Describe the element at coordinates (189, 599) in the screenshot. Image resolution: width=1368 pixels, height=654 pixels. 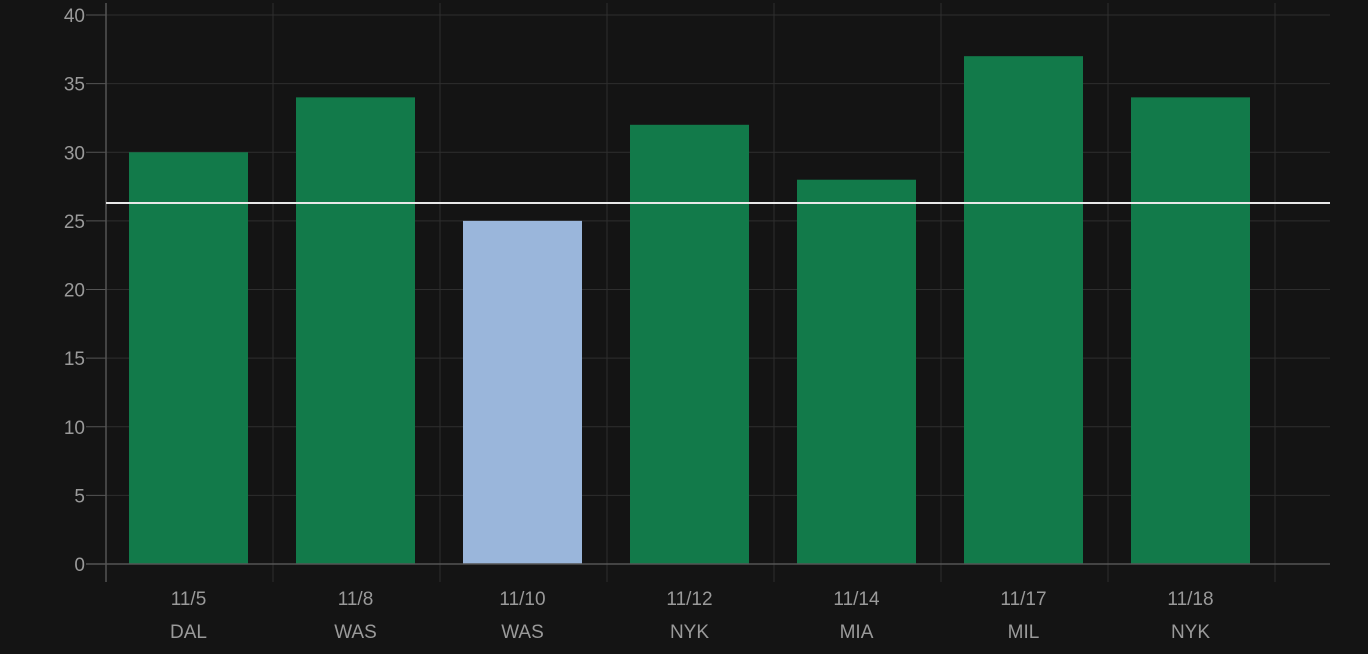
I see `x-tick-date: 11/5` at that location.